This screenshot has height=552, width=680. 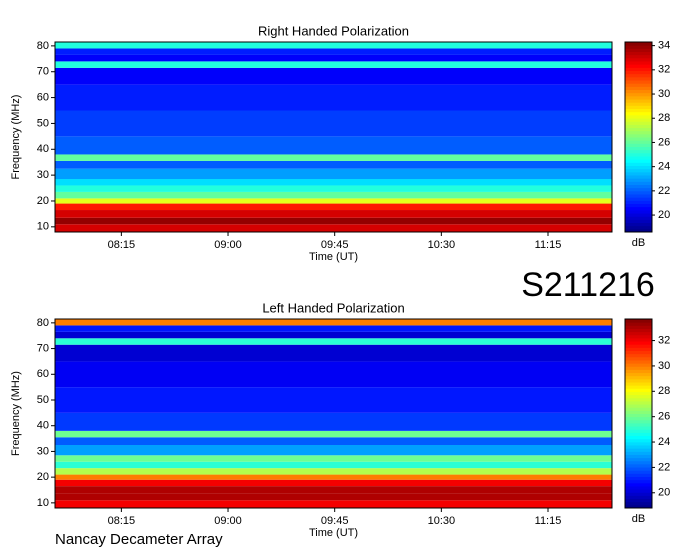 What do you see at coordinates (228, 245) in the screenshot?
I see `x-tick-label: 09:00` at bounding box center [228, 245].